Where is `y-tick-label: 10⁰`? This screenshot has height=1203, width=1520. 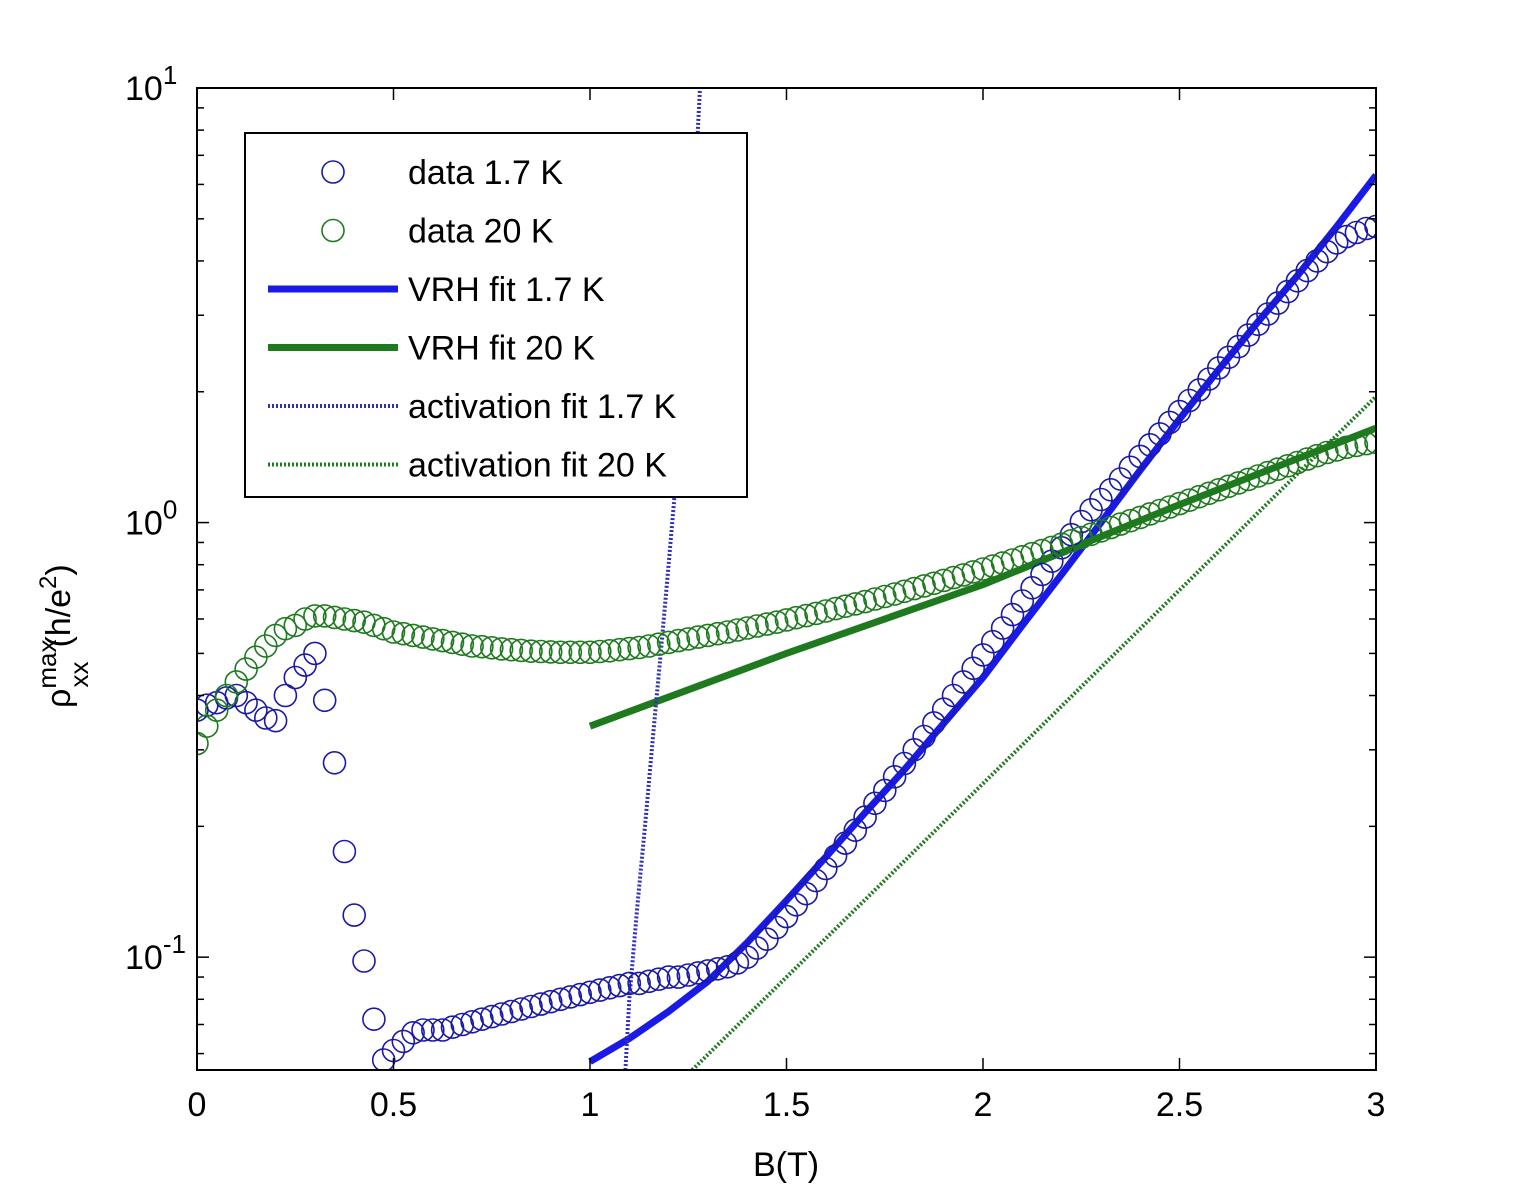
y-tick-label: 10⁰ is located at coordinates (151, 519).